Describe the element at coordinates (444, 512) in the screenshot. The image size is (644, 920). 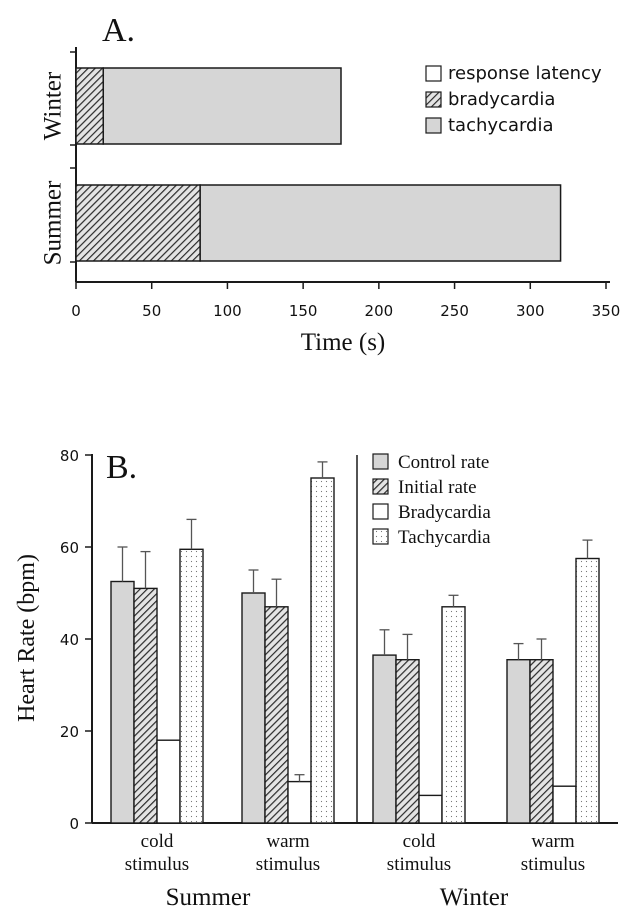
I see `legend-label-bradycardia: Bradycardia` at that location.